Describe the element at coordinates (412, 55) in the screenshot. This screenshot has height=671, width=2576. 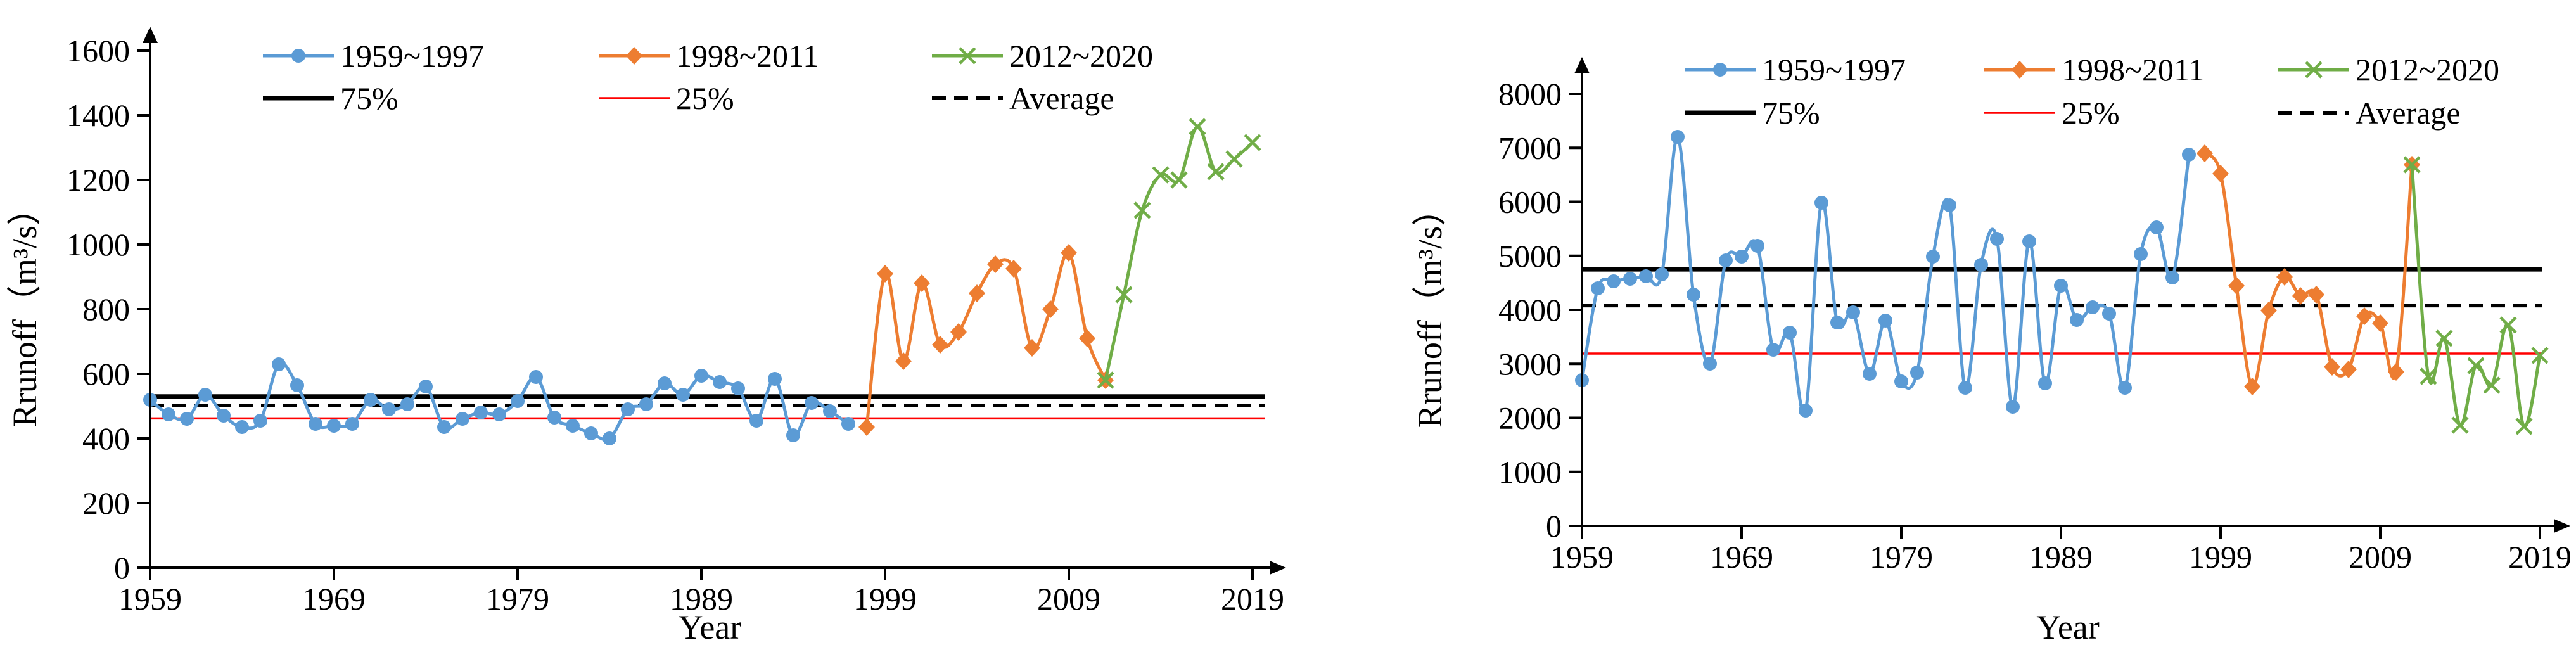
I see `legend-label: 1959~1997` at that location.